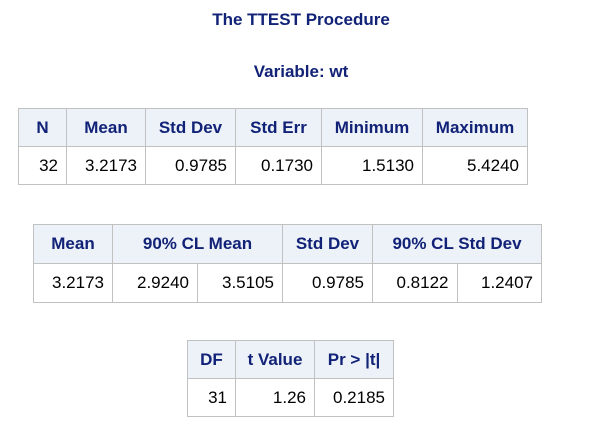 The width and height of the screenshot is (602, 430). I want to click on variable-title: Variable: wt, so click(301, 71).